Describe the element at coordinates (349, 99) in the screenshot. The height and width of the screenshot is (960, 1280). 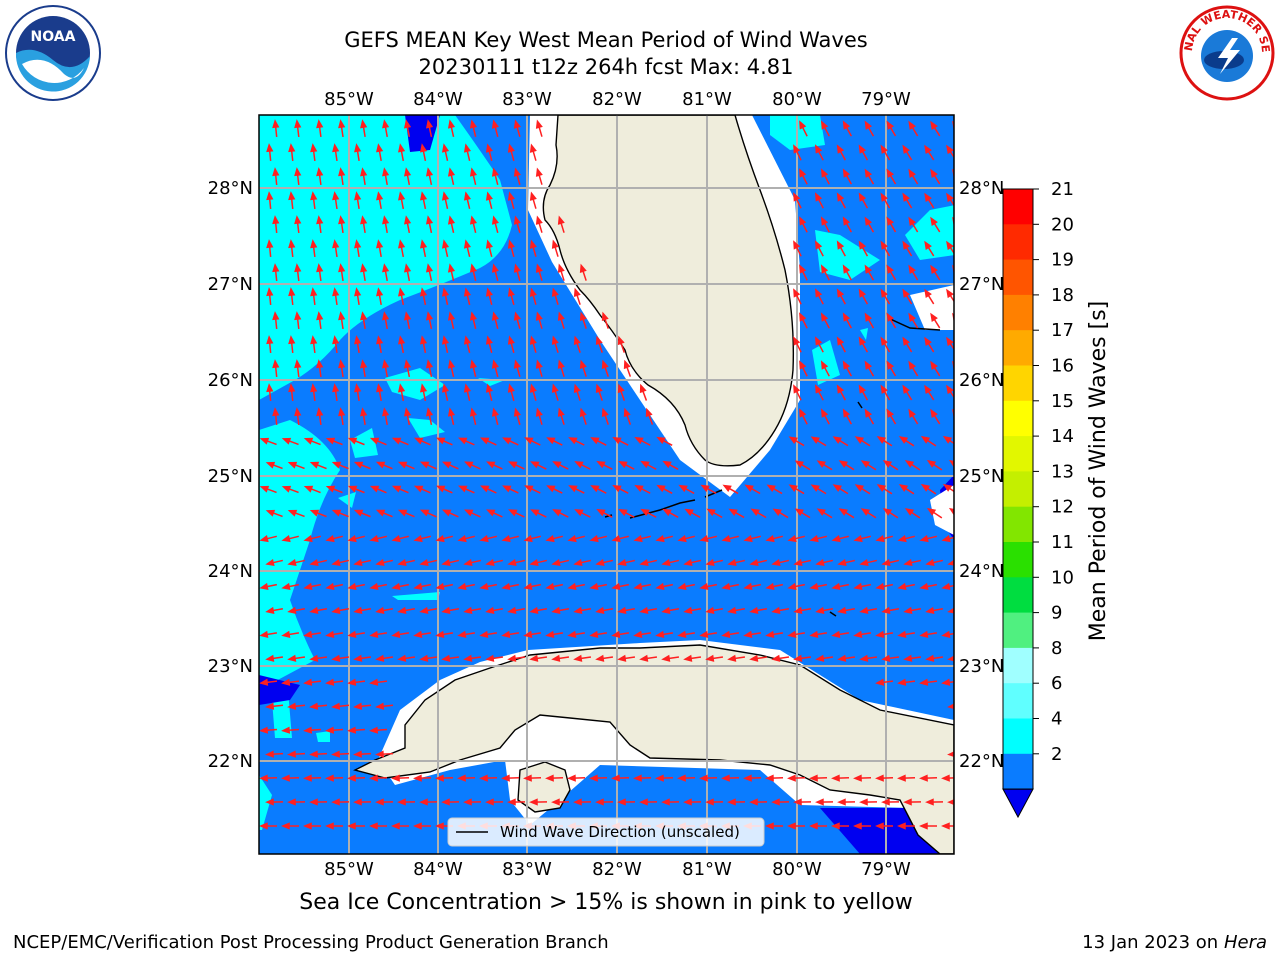
I see `lon-tick-top: 85°W` at that location.